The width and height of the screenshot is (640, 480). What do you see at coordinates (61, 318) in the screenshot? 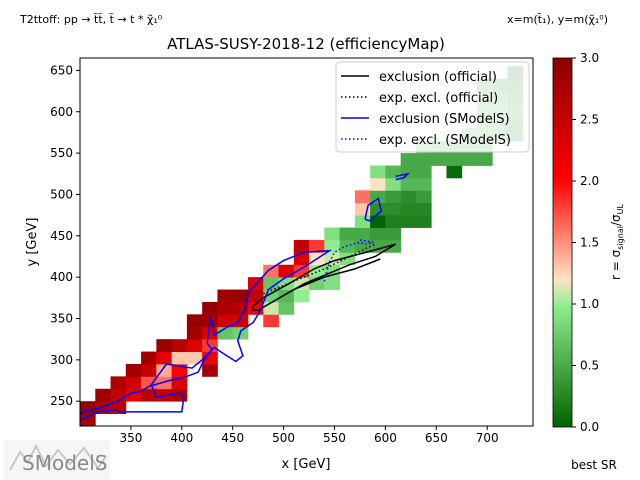
I see `y-tick-label: 350` at bounding box center [61, 318].